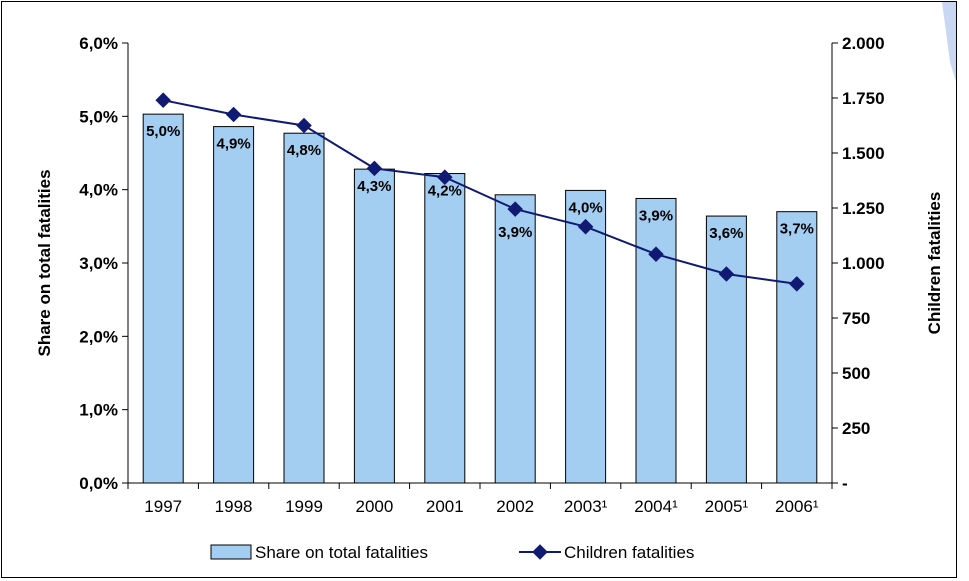 This screenshot has height=581, width=969. I want to click on x-tick-label: 2006¹, so click(797, 506).